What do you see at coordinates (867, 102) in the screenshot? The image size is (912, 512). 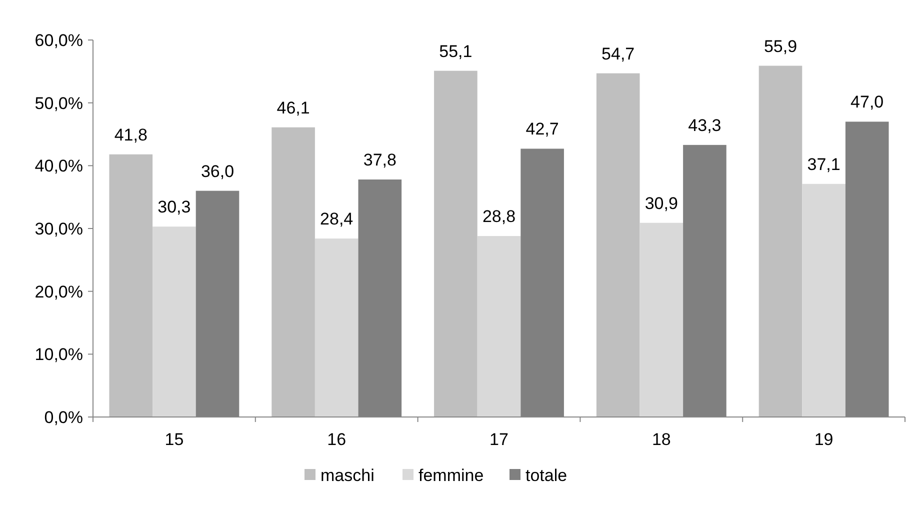 I see `data-label: 47,0` at bounding box center [867, 102].